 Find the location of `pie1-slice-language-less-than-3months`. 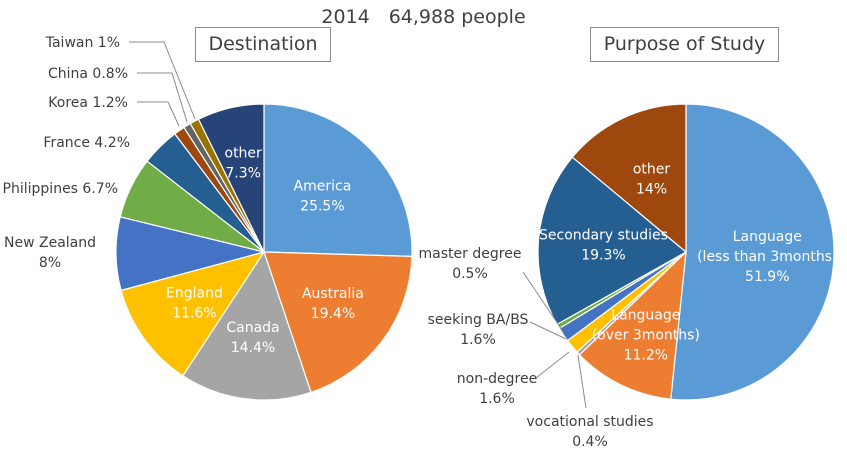

pie1-slice-language-less-than-3months is located at coordinates (752, 252).